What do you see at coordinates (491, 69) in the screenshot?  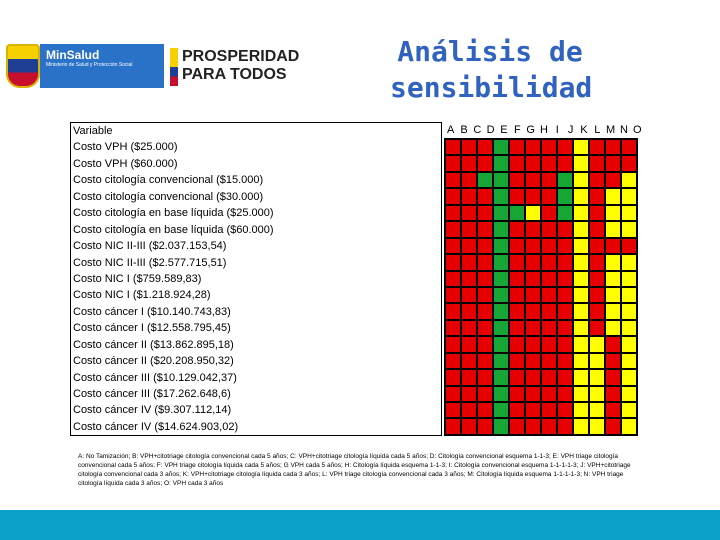 I see `slide-title: Análisis de sensibilidad` at bounding box center [491, 69].